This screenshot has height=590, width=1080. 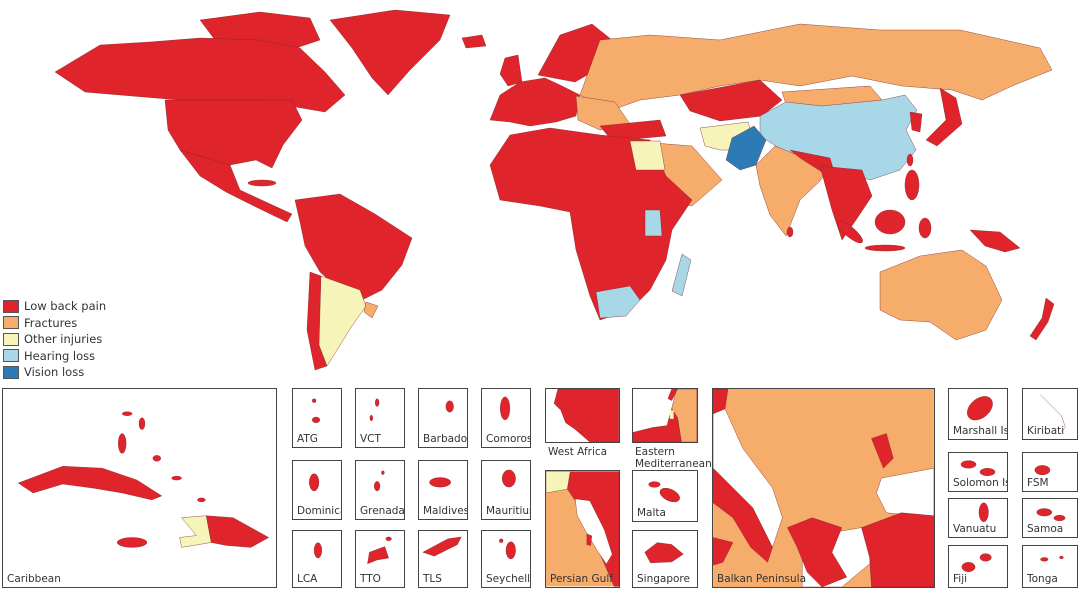 What do you see at coordinates (1050, 518) in the screenshot?
I see `inset-samoa: Samoa` at bounding box center [1050, 518].